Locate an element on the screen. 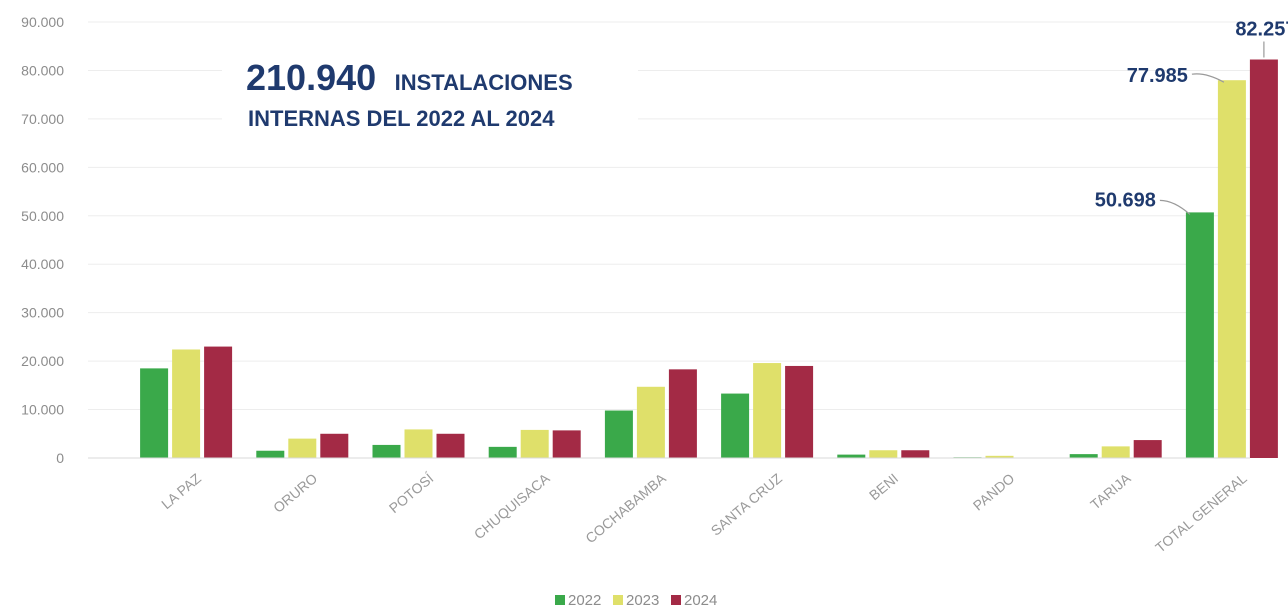 Image resolution: width=1288 pixels, height=614 pixels. y-tick-label: 60.000 is located at coordinates (42, 167).